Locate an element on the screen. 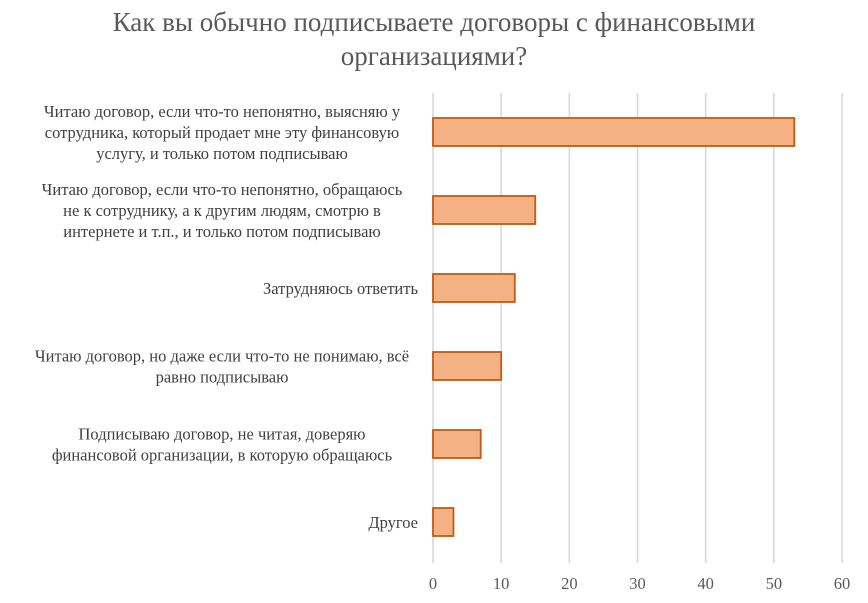 This screenshot has height=603, width=868. category-label-line: Затрудняюсь ответить is located at coordinates (340, 288).